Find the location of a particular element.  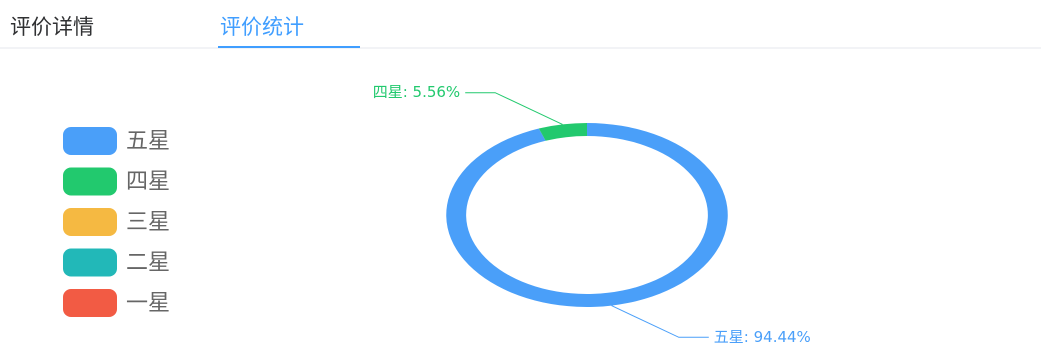

tab-active: 评价统计 is located at coordinates (262, 27).